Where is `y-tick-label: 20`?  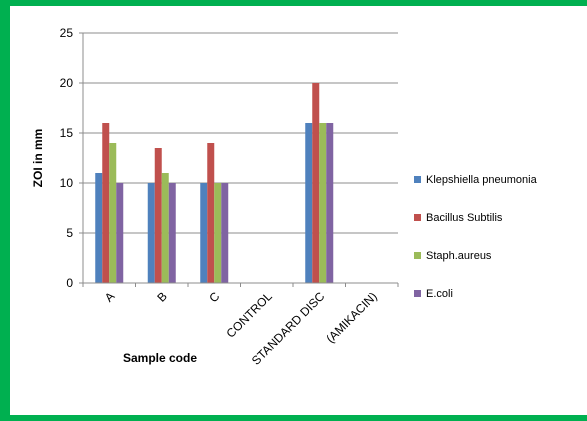 y-tick-label: 20 is located at coordinates (67, 83).